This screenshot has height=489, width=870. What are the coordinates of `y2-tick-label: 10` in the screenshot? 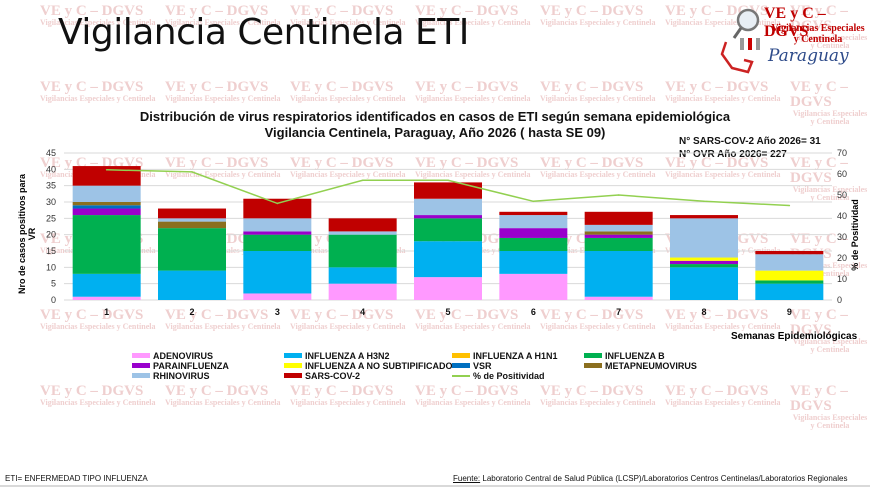 It's located at (842, 279).